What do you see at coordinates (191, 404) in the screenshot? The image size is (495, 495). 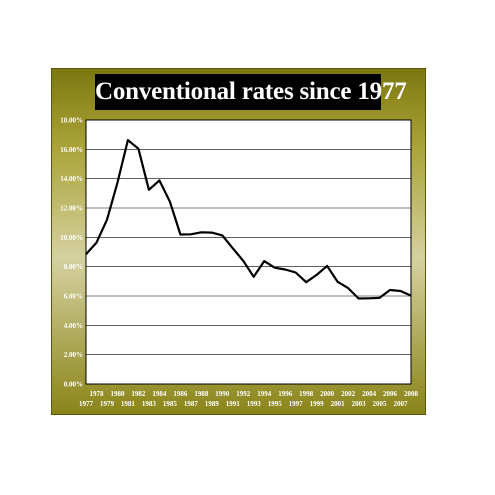 I see `x-tick-label: 1987` at bounding box center [191, 404].